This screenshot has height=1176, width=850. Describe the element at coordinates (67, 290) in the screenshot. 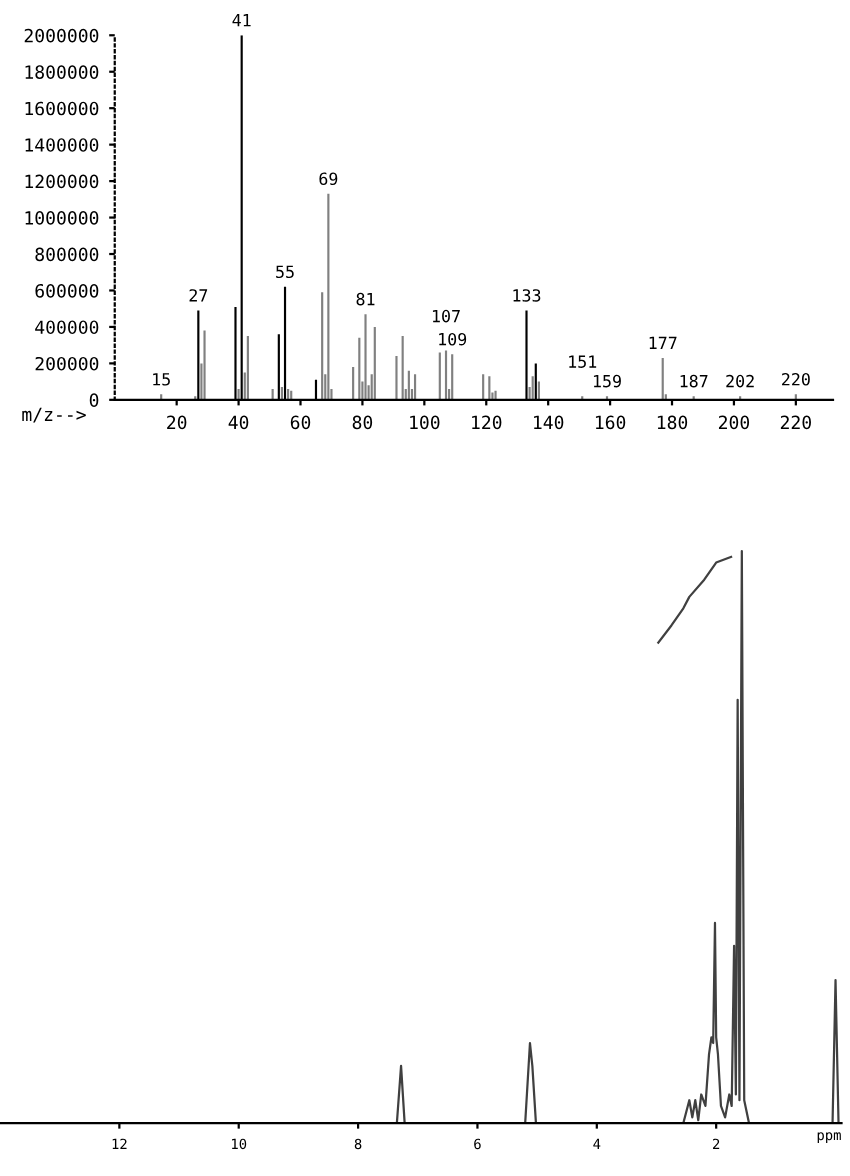

I see `y-tick-label: 600000` at that location.